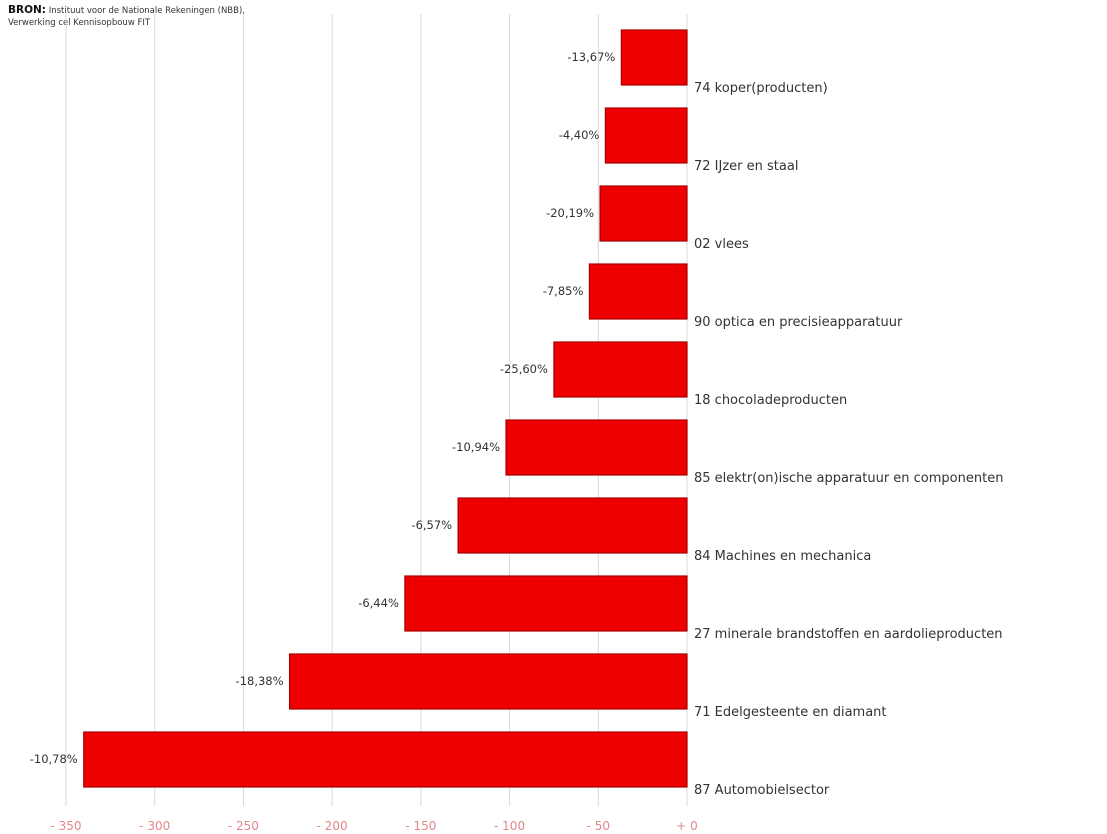  Describe the element at coordinates (570, 213) in the screenshot. I see `data-label: -20,19%` at that location.